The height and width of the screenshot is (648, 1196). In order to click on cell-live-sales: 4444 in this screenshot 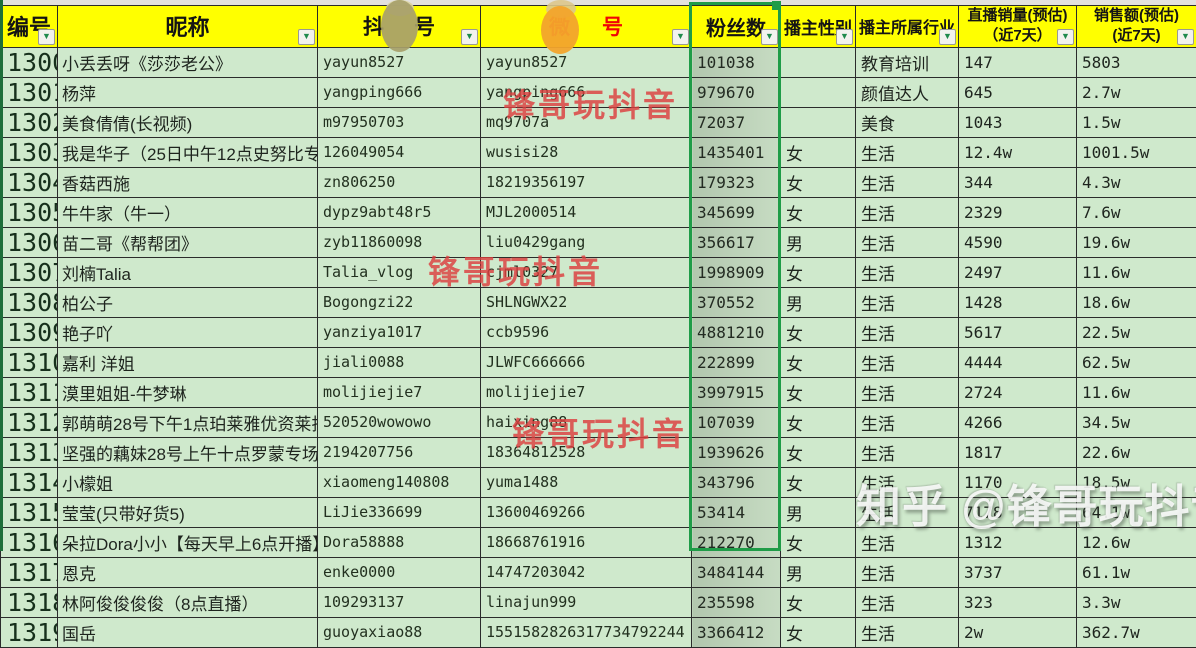, I will do `click(1018, 362)`.